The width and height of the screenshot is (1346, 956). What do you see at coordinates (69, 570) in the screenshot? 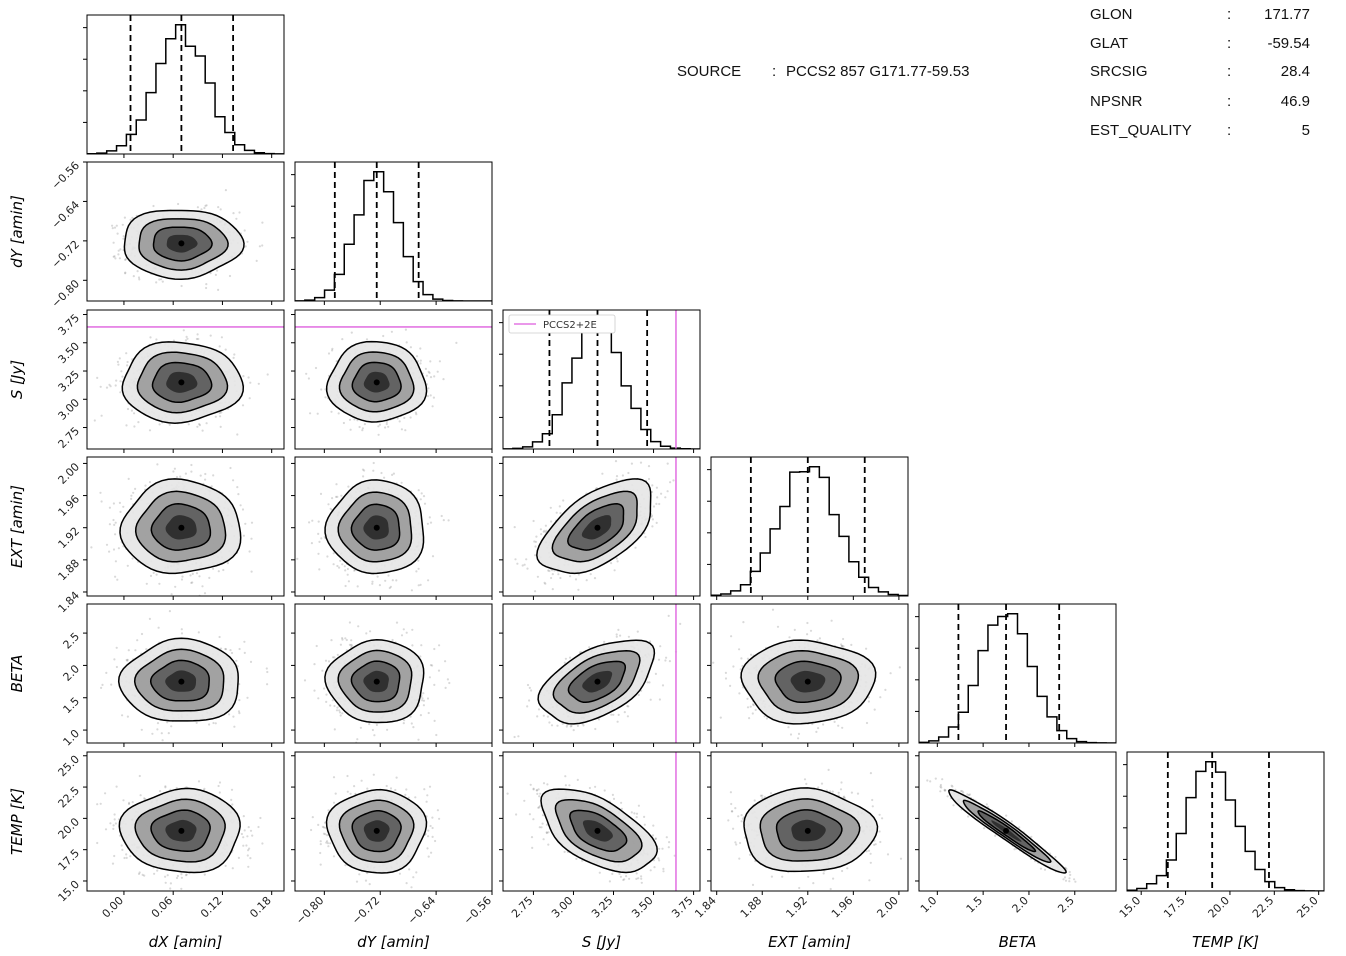
I see `y-tick-label-ext: 1.88` at bounding box center [69, 570].